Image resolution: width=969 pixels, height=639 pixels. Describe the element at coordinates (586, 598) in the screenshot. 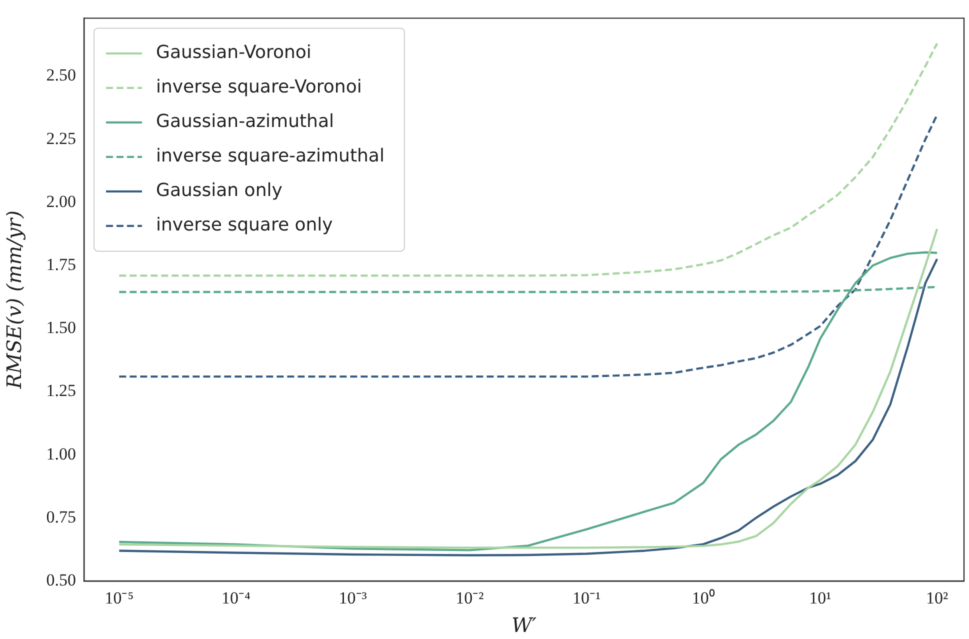

I see `x-tick-label: 10⁻¹` at that location.